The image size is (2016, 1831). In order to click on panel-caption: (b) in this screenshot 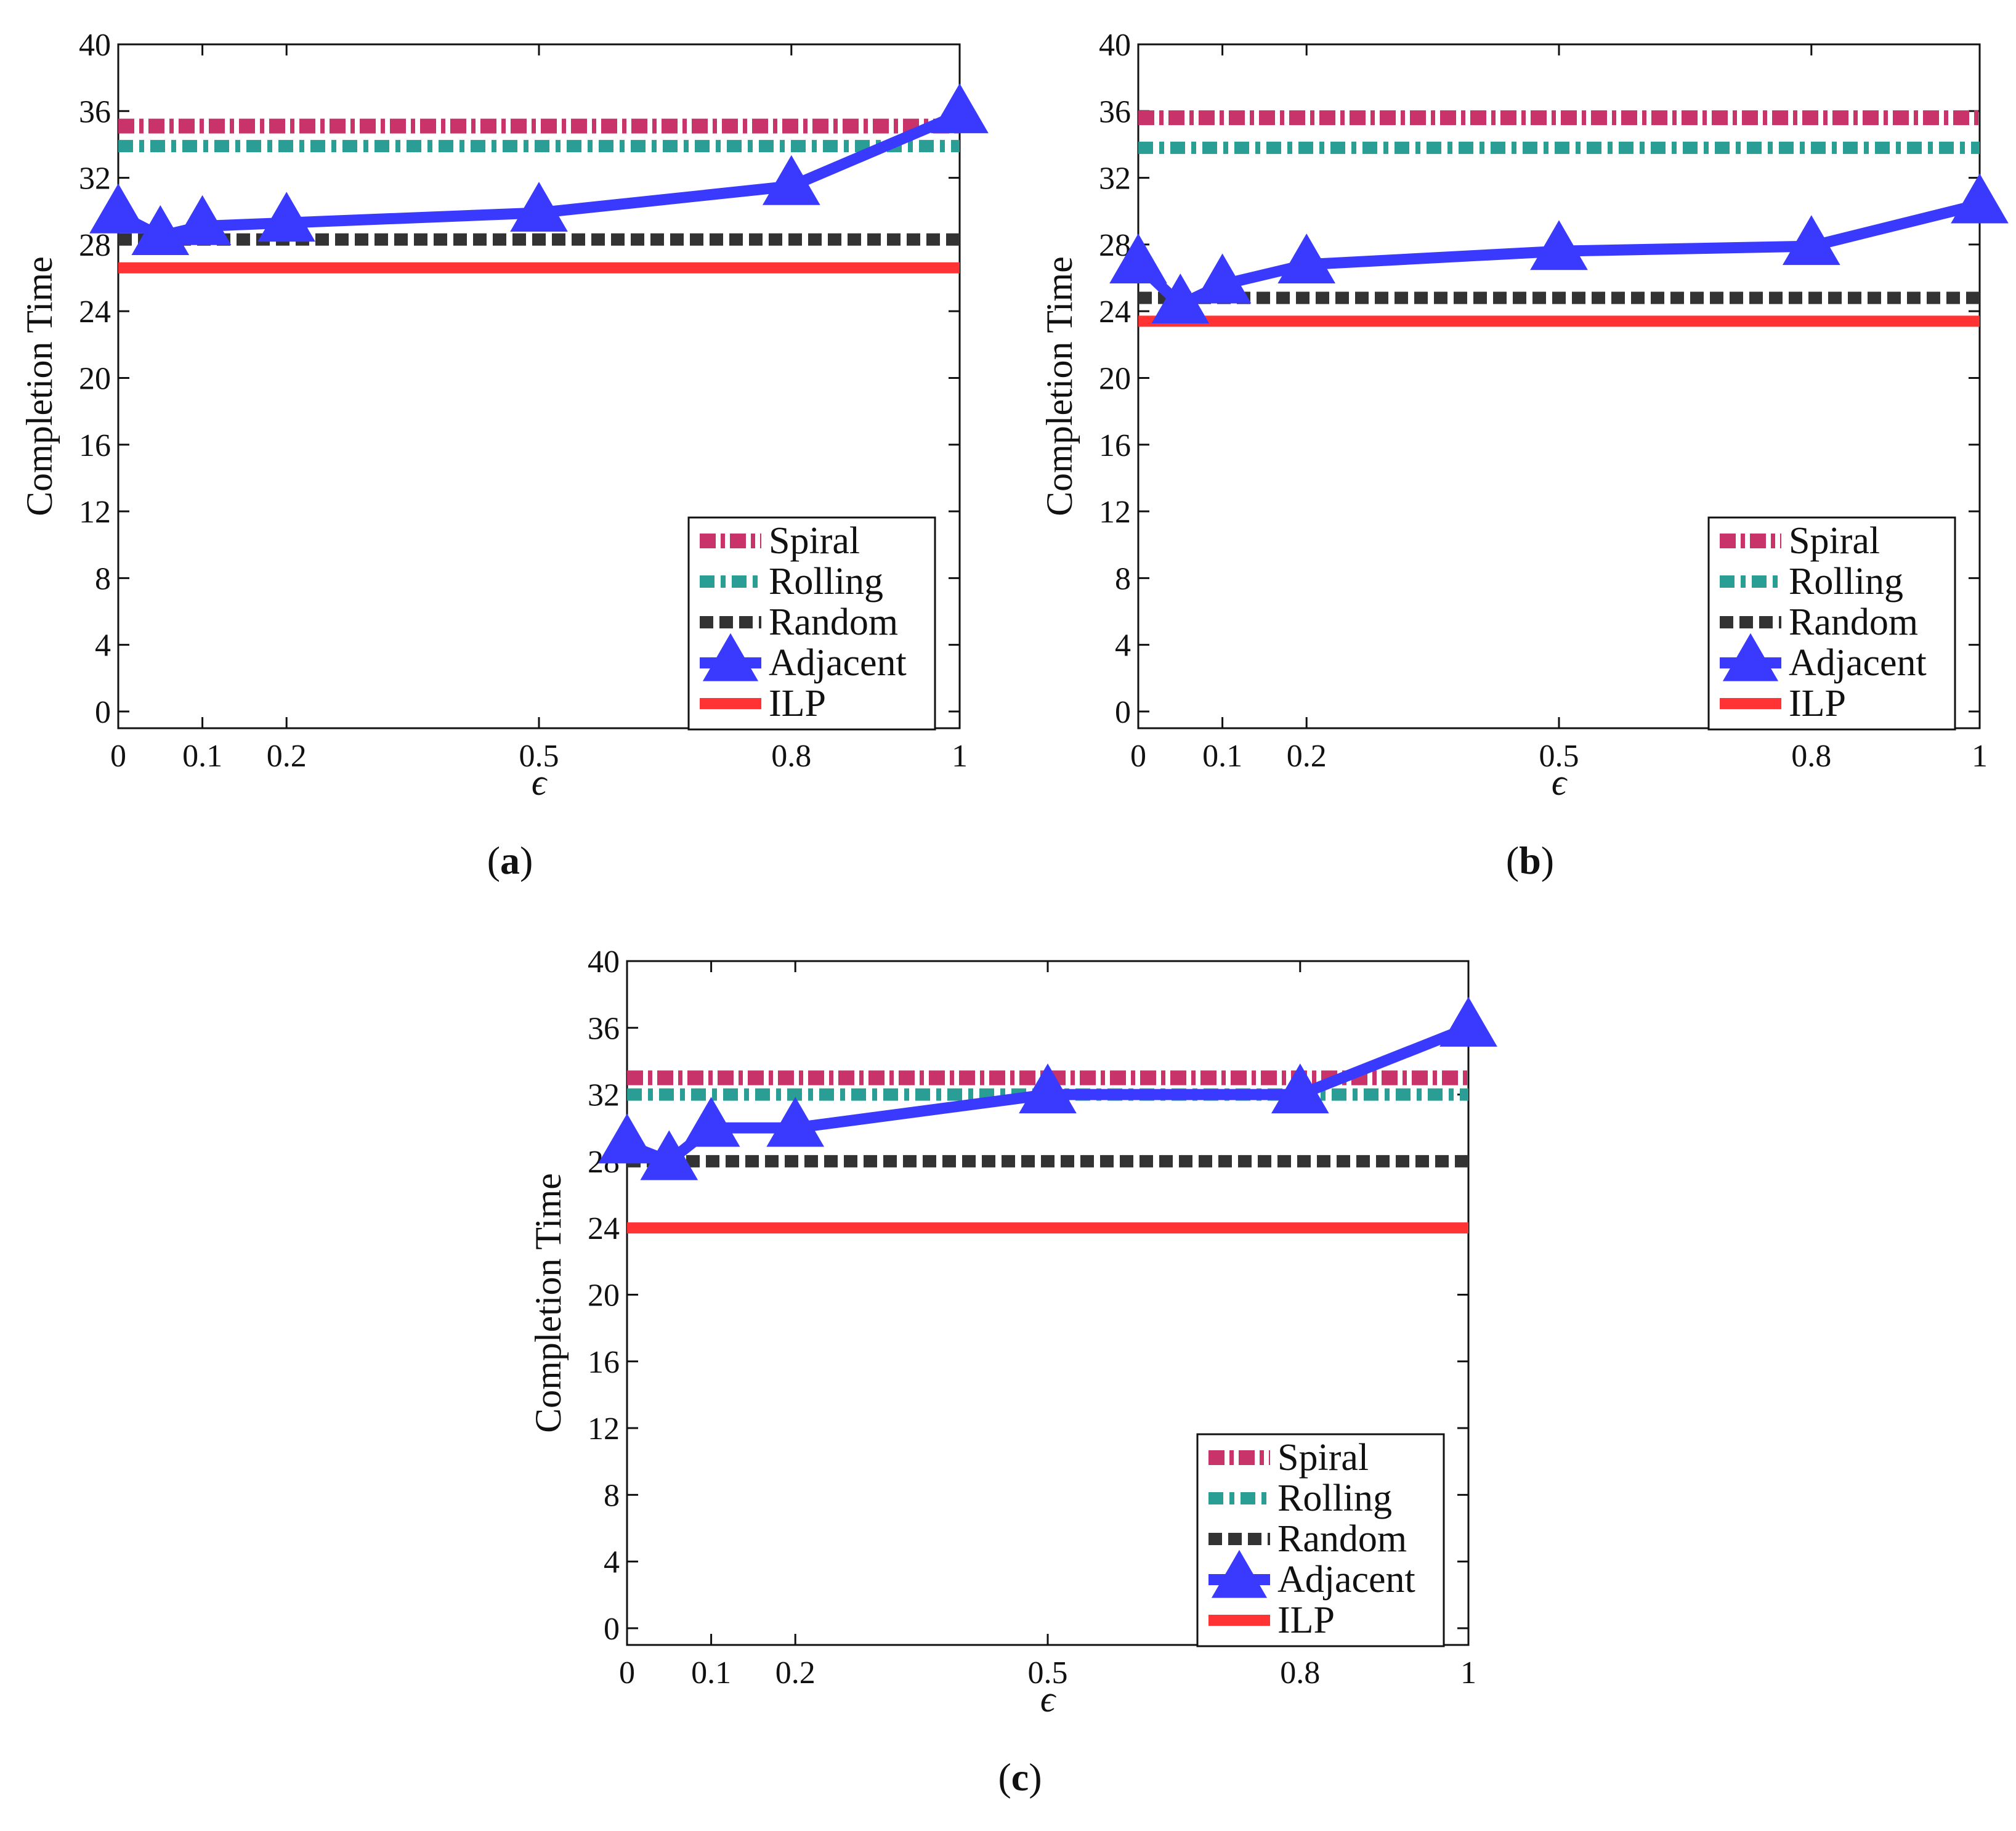, I will do `click(1530, 860)`.